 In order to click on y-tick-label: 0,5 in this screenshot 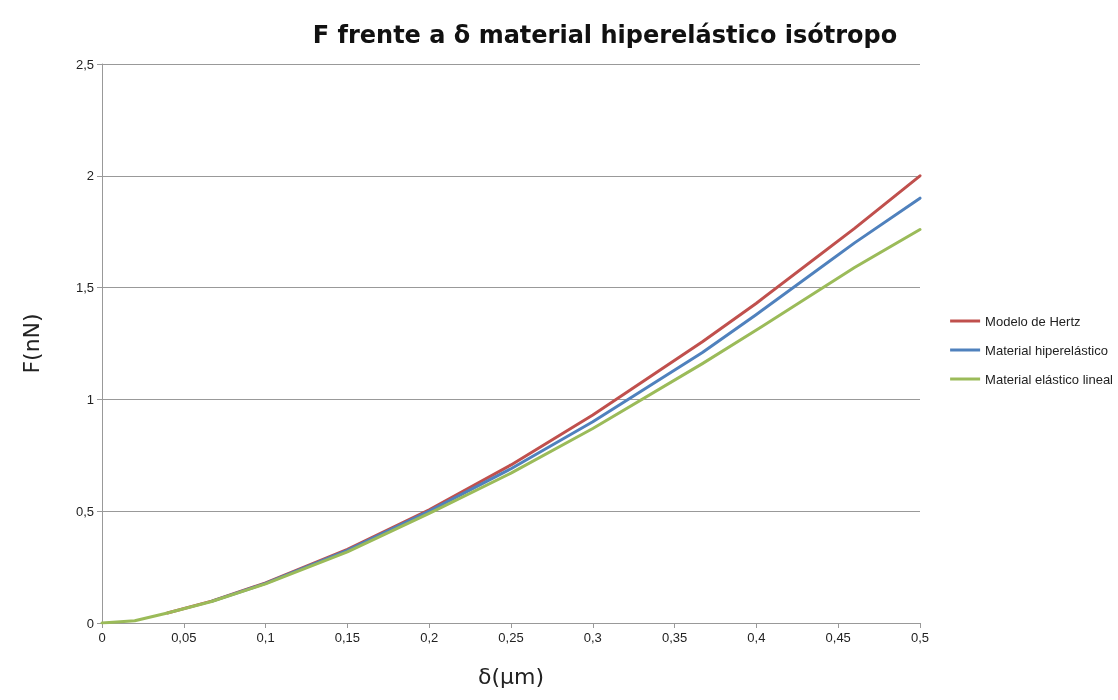, I will do `click(84, 511)`.